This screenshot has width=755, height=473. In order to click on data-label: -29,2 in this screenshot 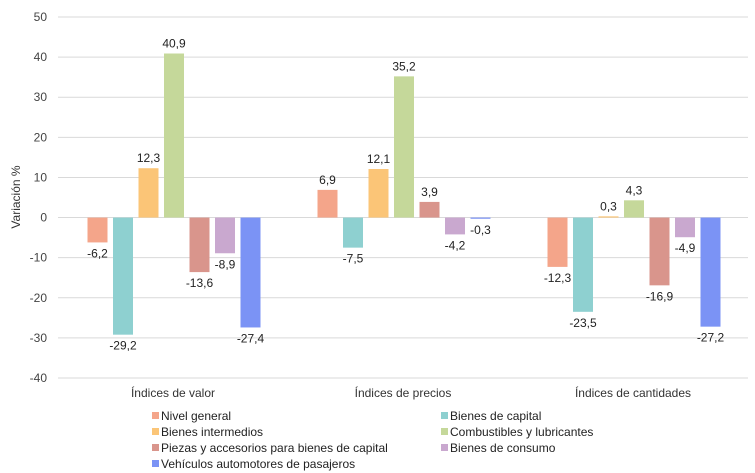, I will do `click(123, 346)`.